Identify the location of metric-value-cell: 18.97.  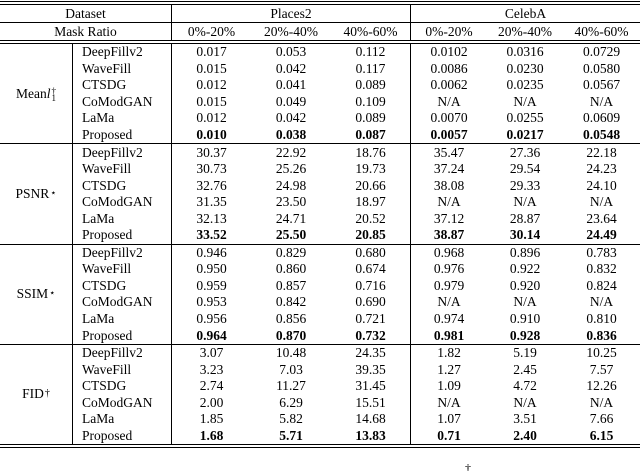
(370, 202).